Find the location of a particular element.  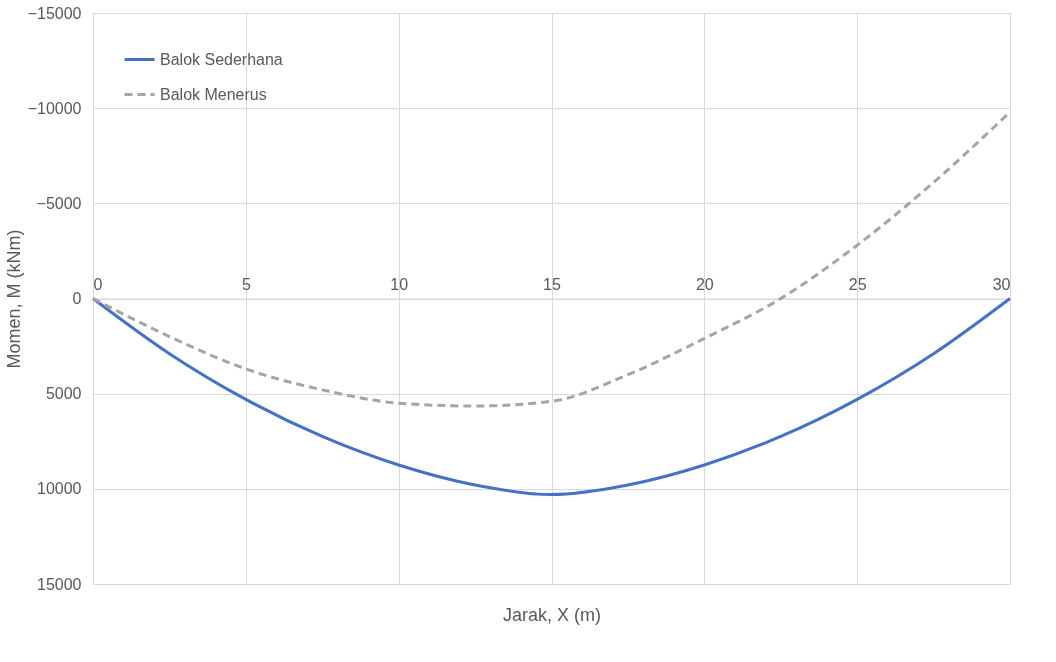

x-tick-label: 15 is located at coordinates (552, 284).